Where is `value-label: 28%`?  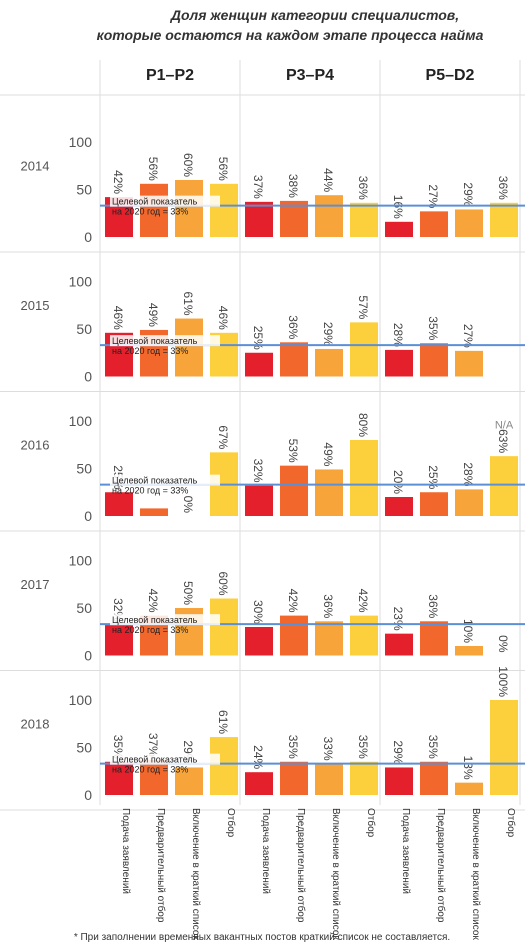
value-label: 28% is located at coordinates (468, 474).